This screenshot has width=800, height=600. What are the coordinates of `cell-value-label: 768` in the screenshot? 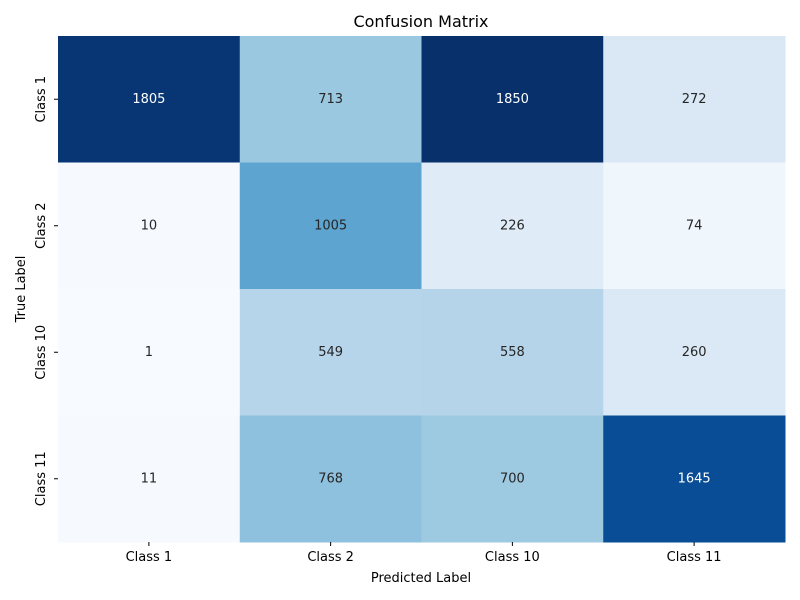 It's located at (330, 478).